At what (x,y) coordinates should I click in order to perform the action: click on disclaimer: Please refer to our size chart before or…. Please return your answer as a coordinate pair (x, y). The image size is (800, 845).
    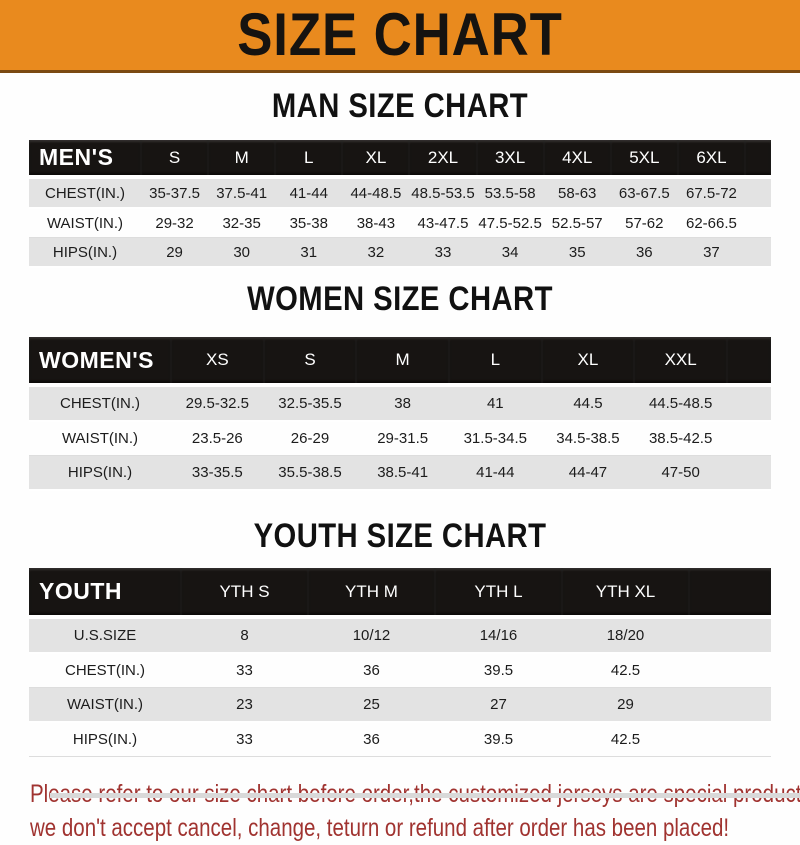
    Looking at the image, I should click on (415, 811).